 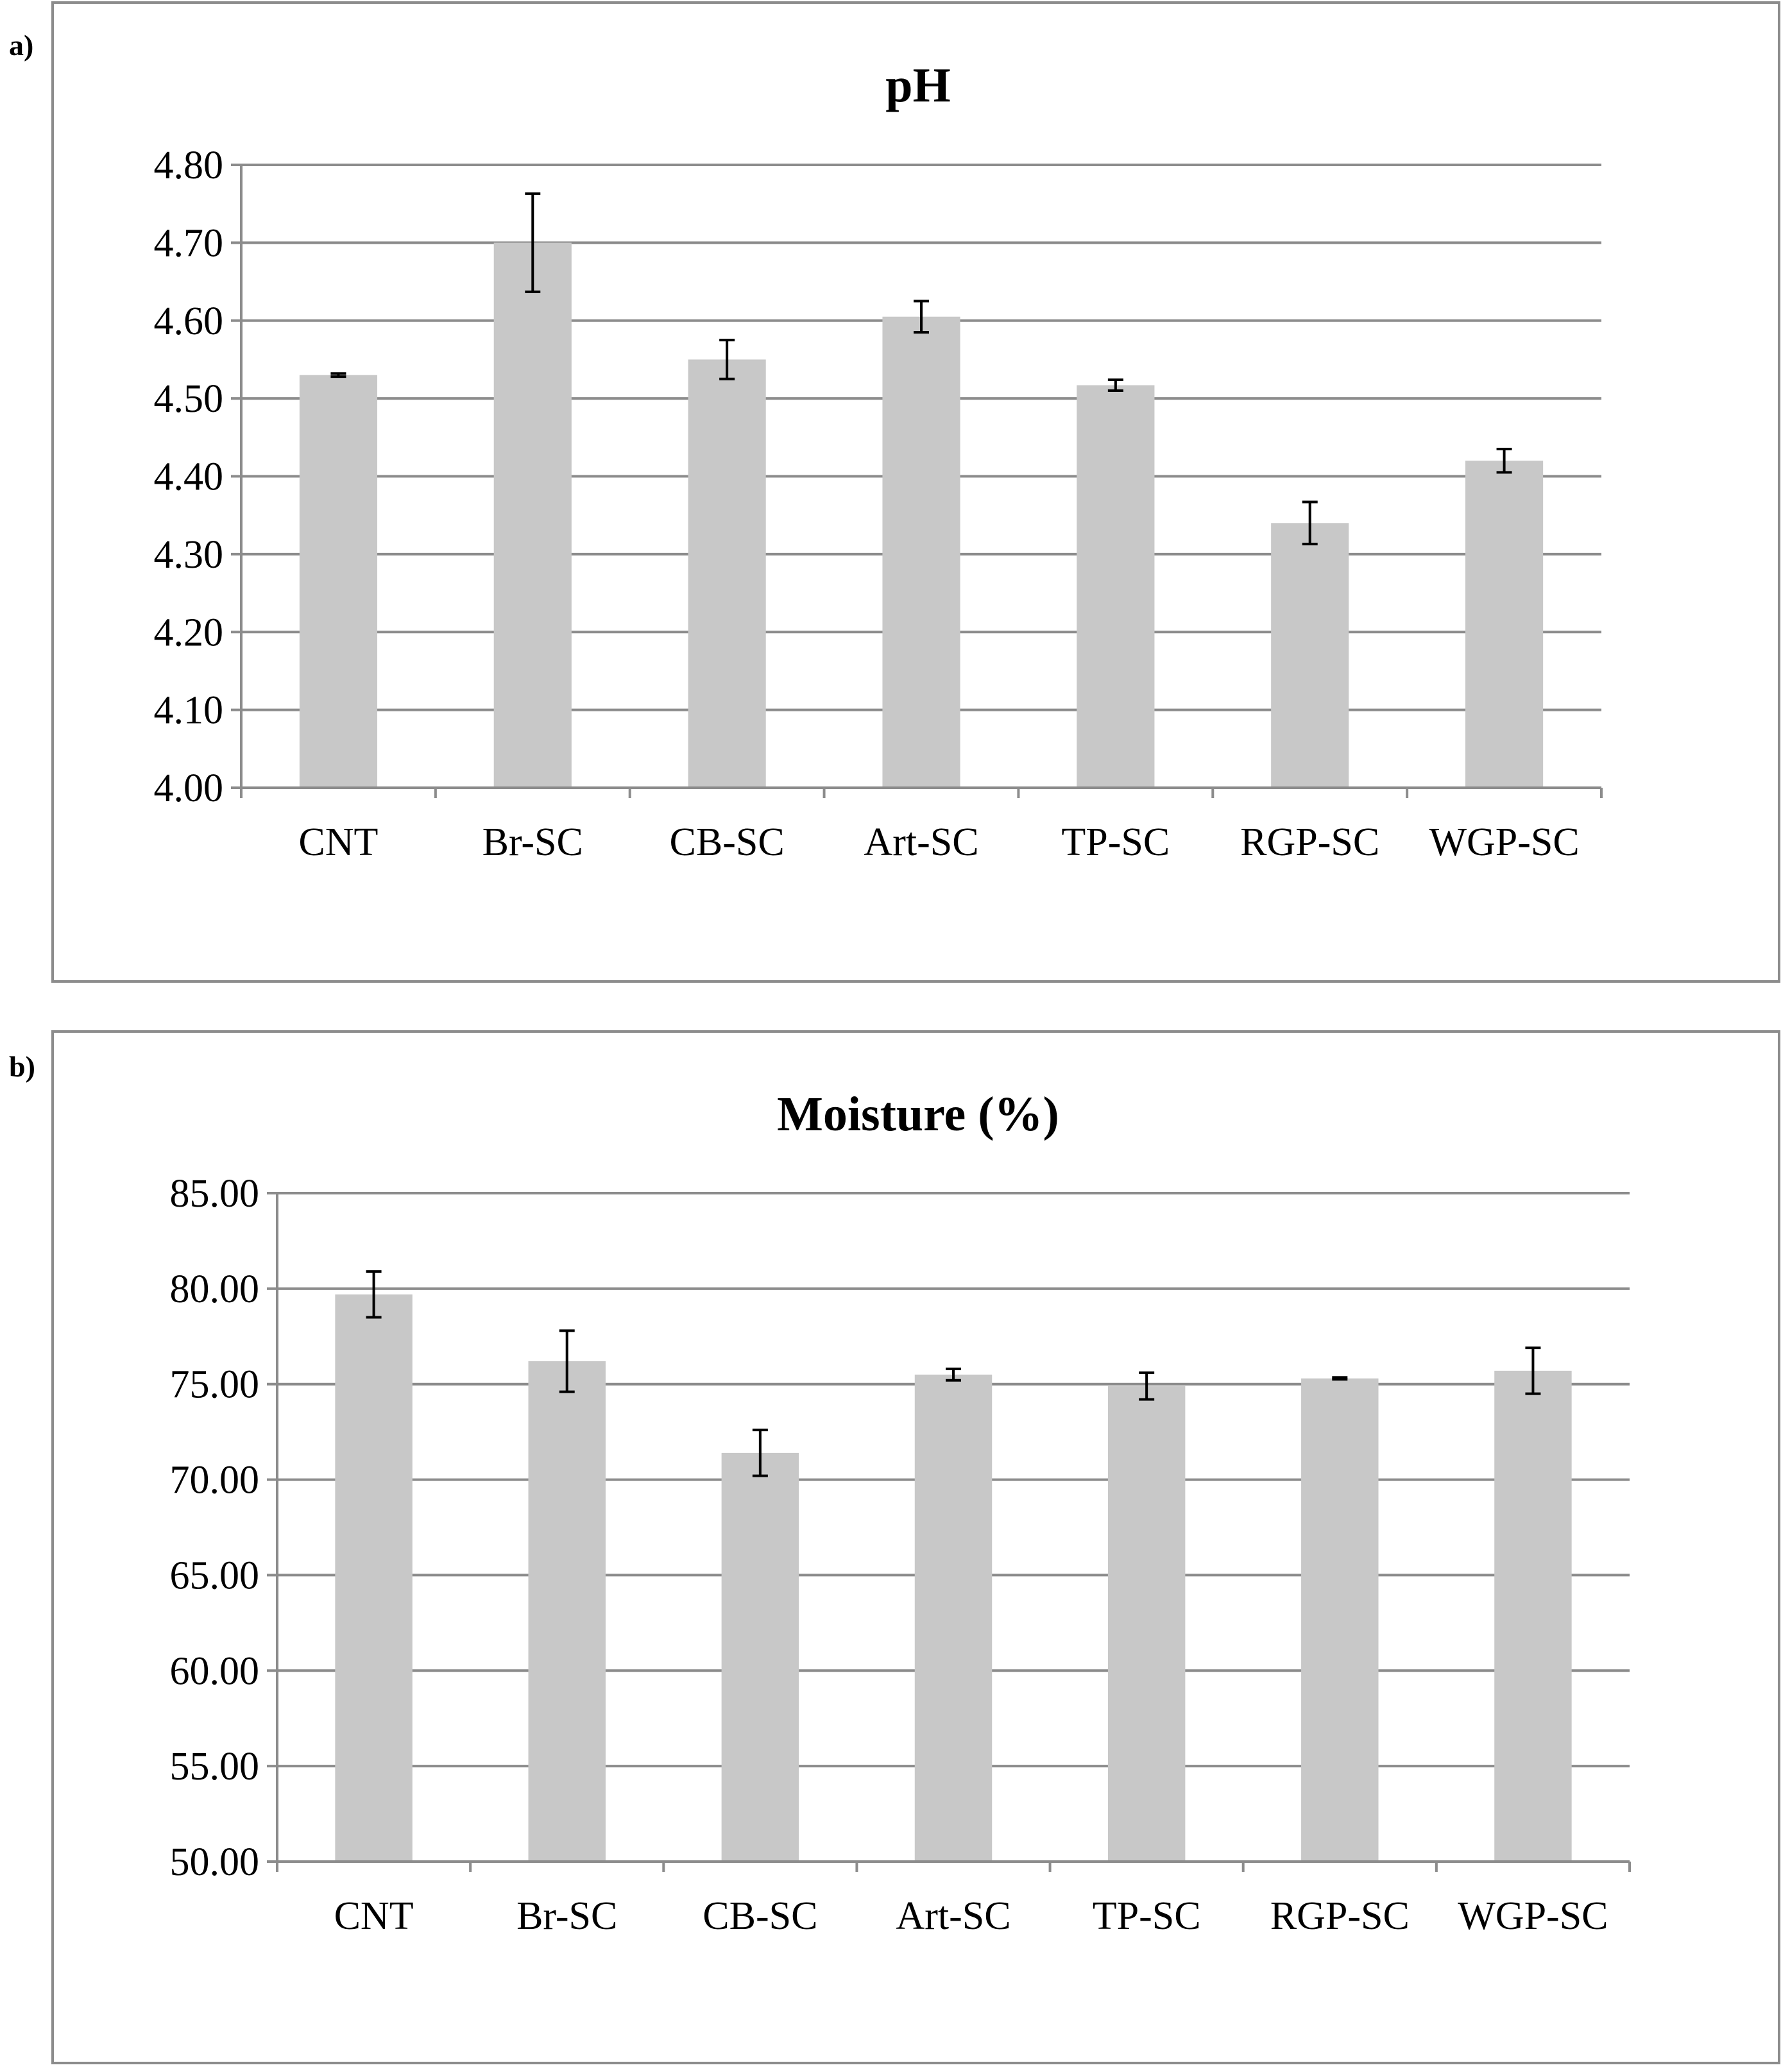 What do you see at coordinates (215, 1385) in the screenshot?
I see `y-tick-label: 75.00` at bounding box center [215, 1385].